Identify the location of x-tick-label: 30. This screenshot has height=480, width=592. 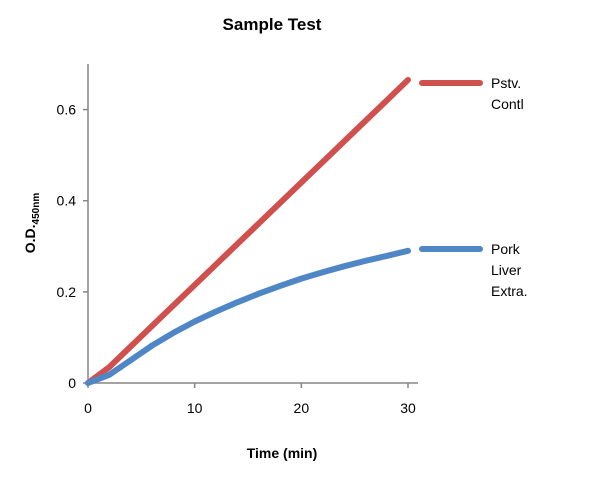
(408, 408).